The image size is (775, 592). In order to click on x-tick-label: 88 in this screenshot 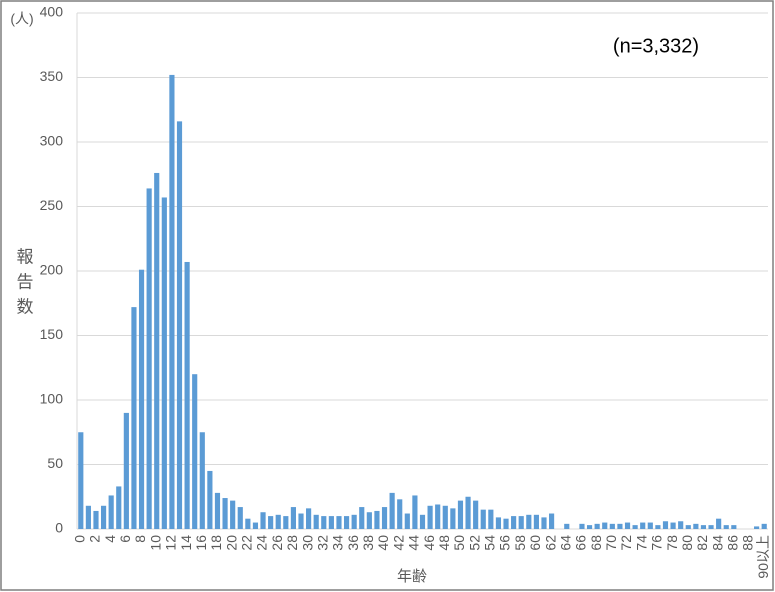, I will do `click(748, 543)`.